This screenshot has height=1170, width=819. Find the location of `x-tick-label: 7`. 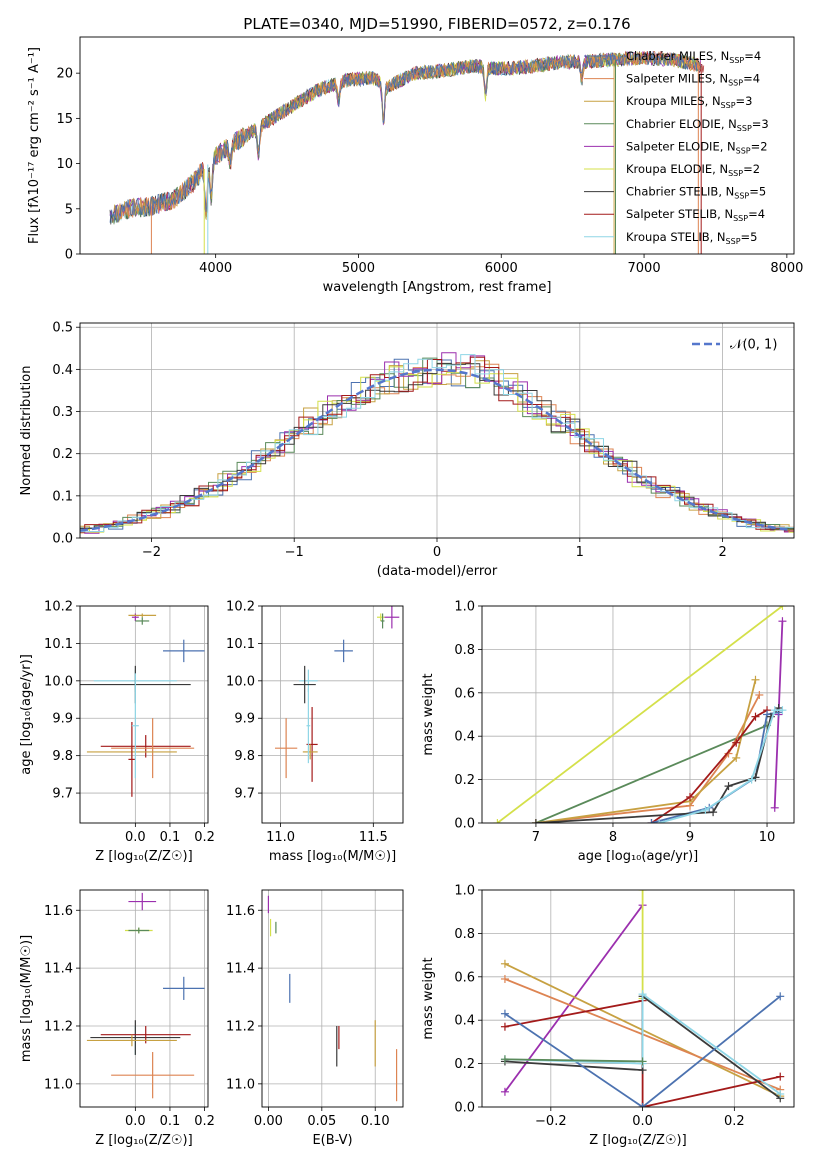

x-tick-label: 7 is located at coordinates (536, 837).